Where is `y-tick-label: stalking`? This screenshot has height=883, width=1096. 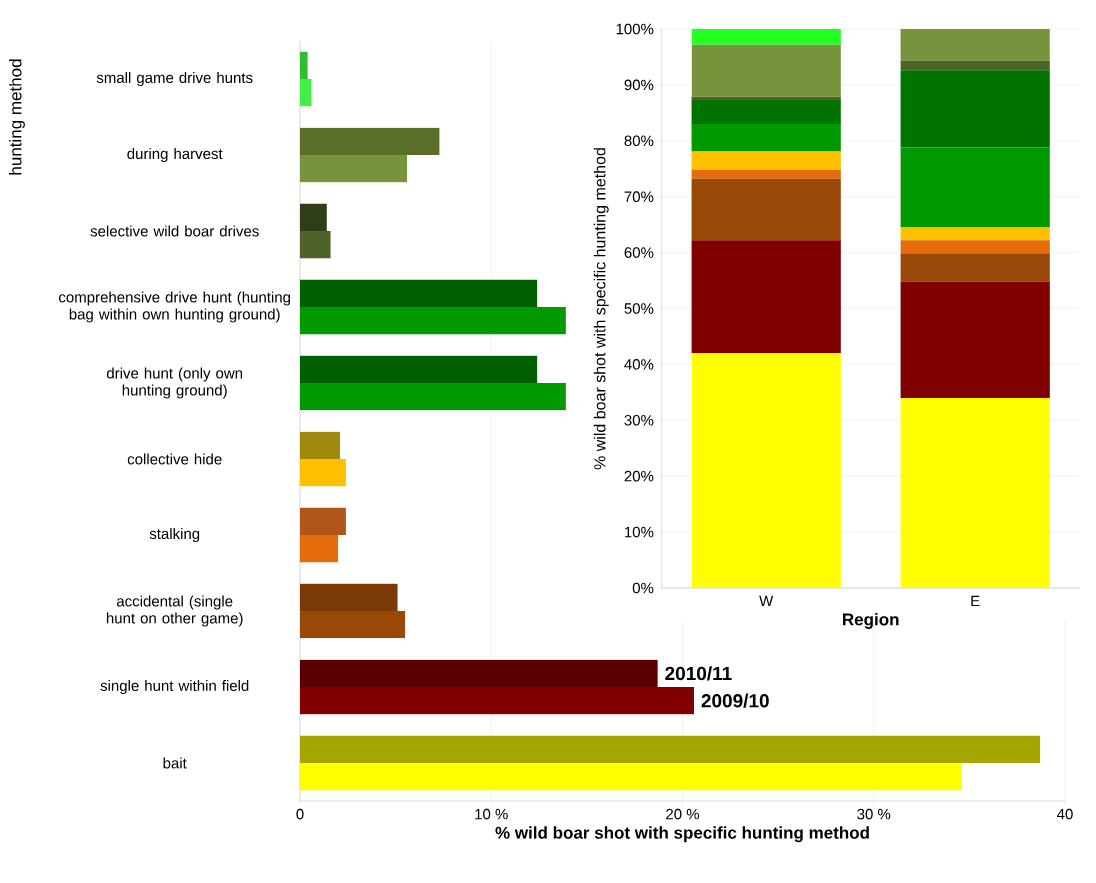 y-tick-label: stalking is located at coordinates (174, 535).